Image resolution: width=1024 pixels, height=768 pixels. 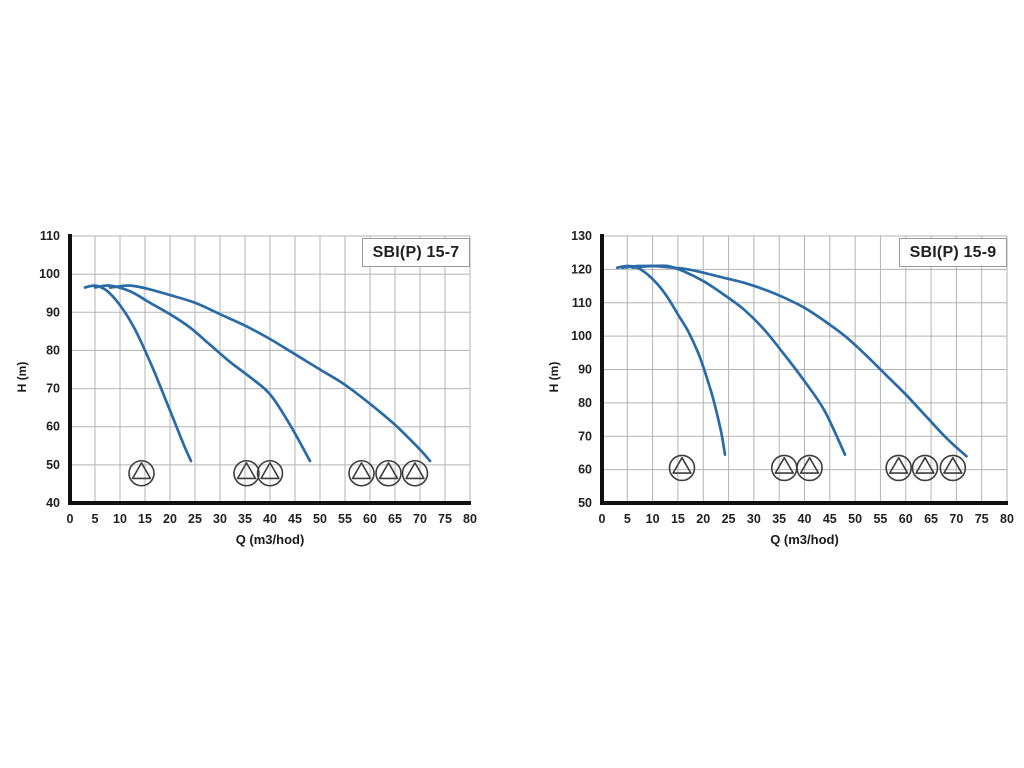 I want to click on svg-text: 130, so click(x=581, y=236).